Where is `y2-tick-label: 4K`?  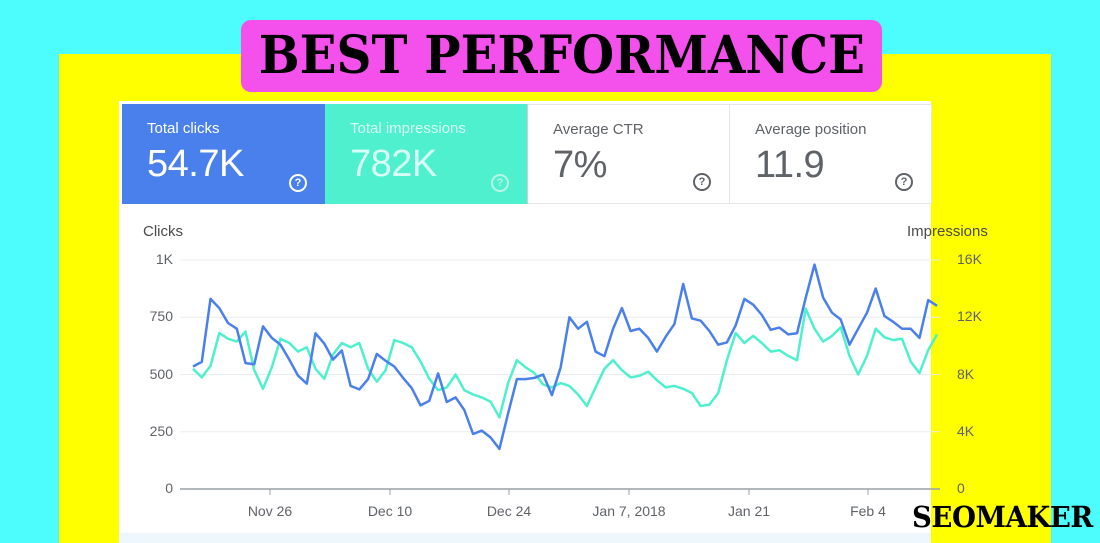 y2-tick-label: 4K is located at coordinates (966, 430).